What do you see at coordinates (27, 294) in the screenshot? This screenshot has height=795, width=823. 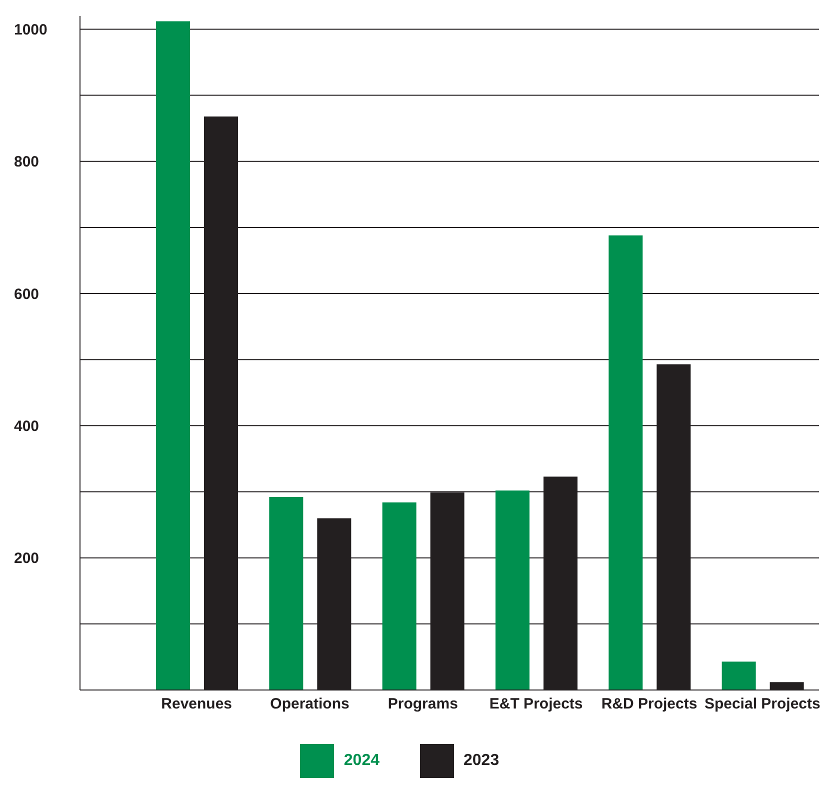 I see `y-tick-label: 600` at bounding box center [27, 294].